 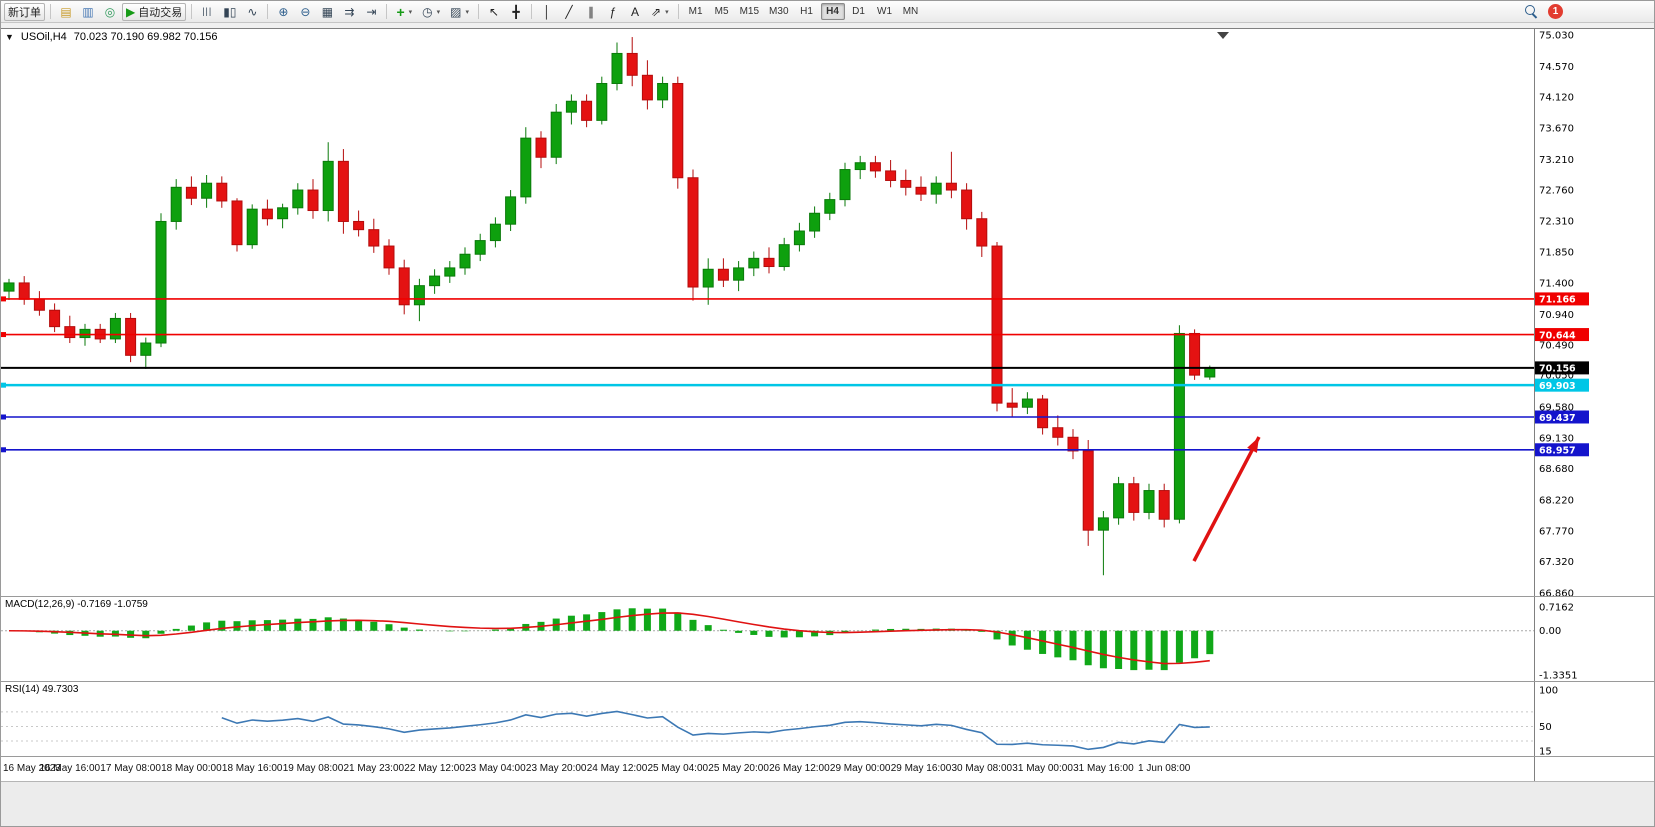 I want to click on macd-svg: 0.7162 0.00 -1.3351, so click(x=827, y=639).